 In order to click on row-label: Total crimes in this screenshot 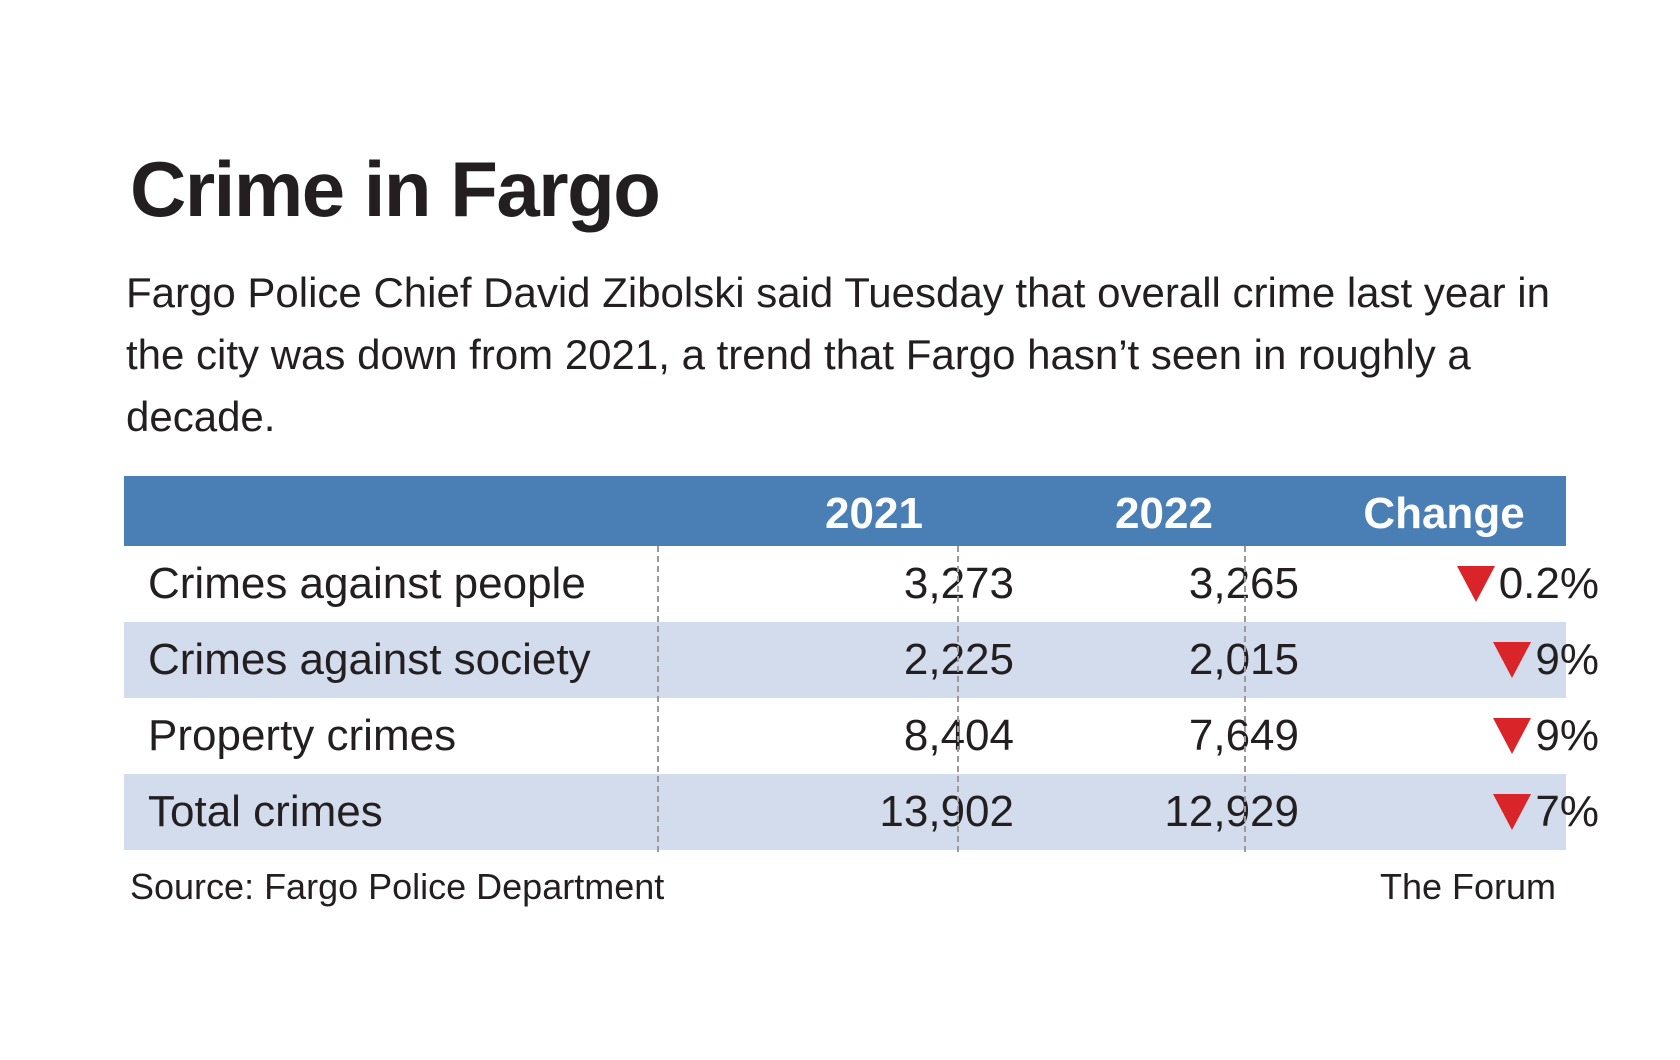, I will do `click(265, 811)`.